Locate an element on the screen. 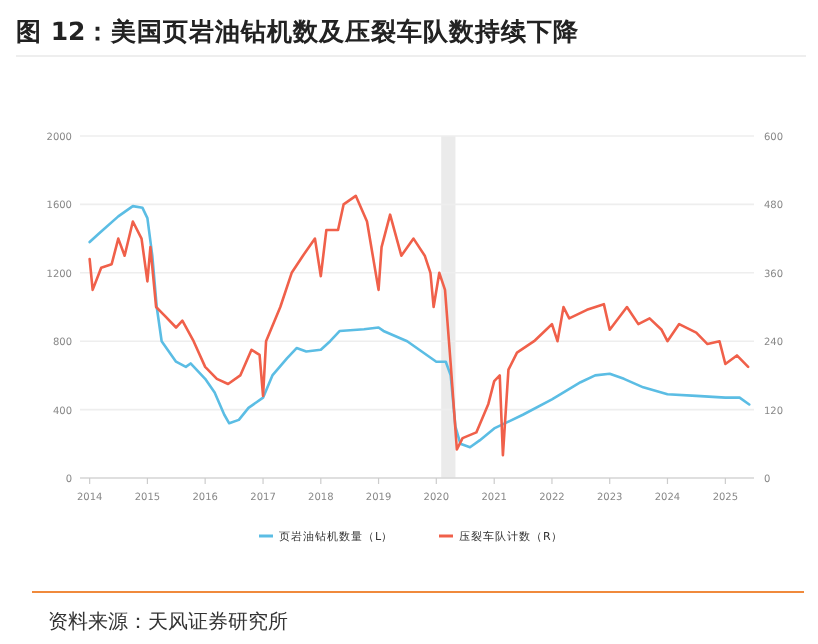 The width and height of the screenshot is (818, 644). text: 资料来源：天风证券研究所 is located at coordinates (168, 622).